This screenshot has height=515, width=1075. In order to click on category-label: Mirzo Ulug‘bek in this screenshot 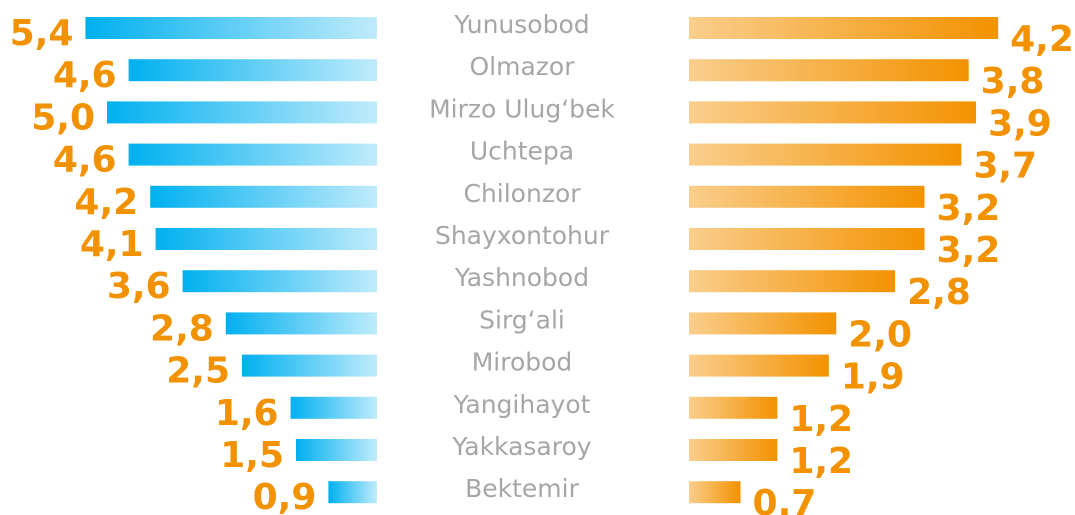, I will do `click(522, 108)`.